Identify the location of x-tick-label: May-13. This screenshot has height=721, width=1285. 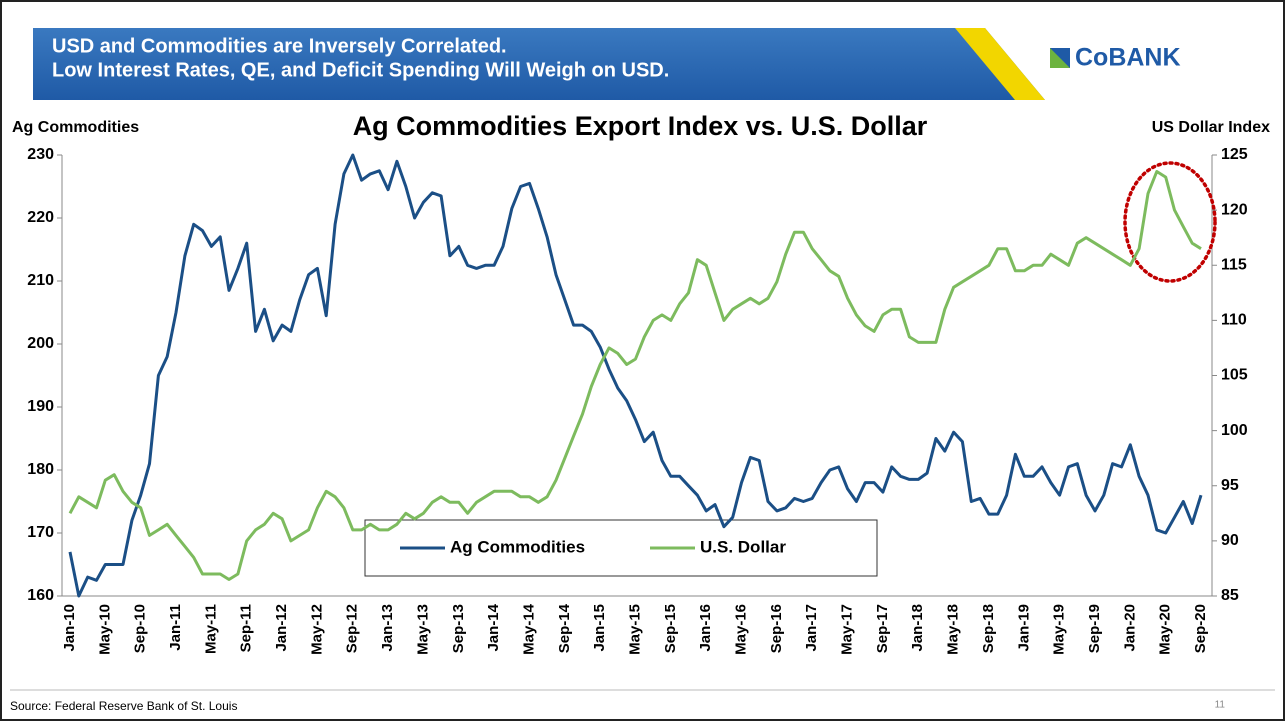
(422, 629).